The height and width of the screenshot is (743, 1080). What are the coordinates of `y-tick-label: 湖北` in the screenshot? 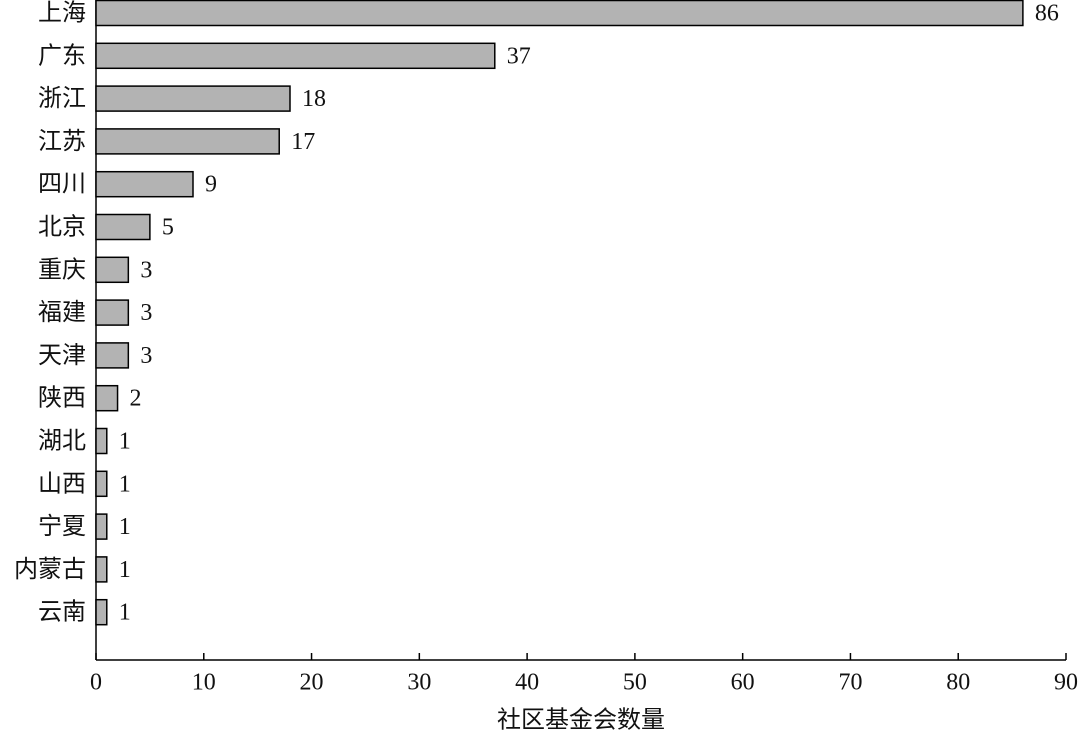 It's located at (62, 441).